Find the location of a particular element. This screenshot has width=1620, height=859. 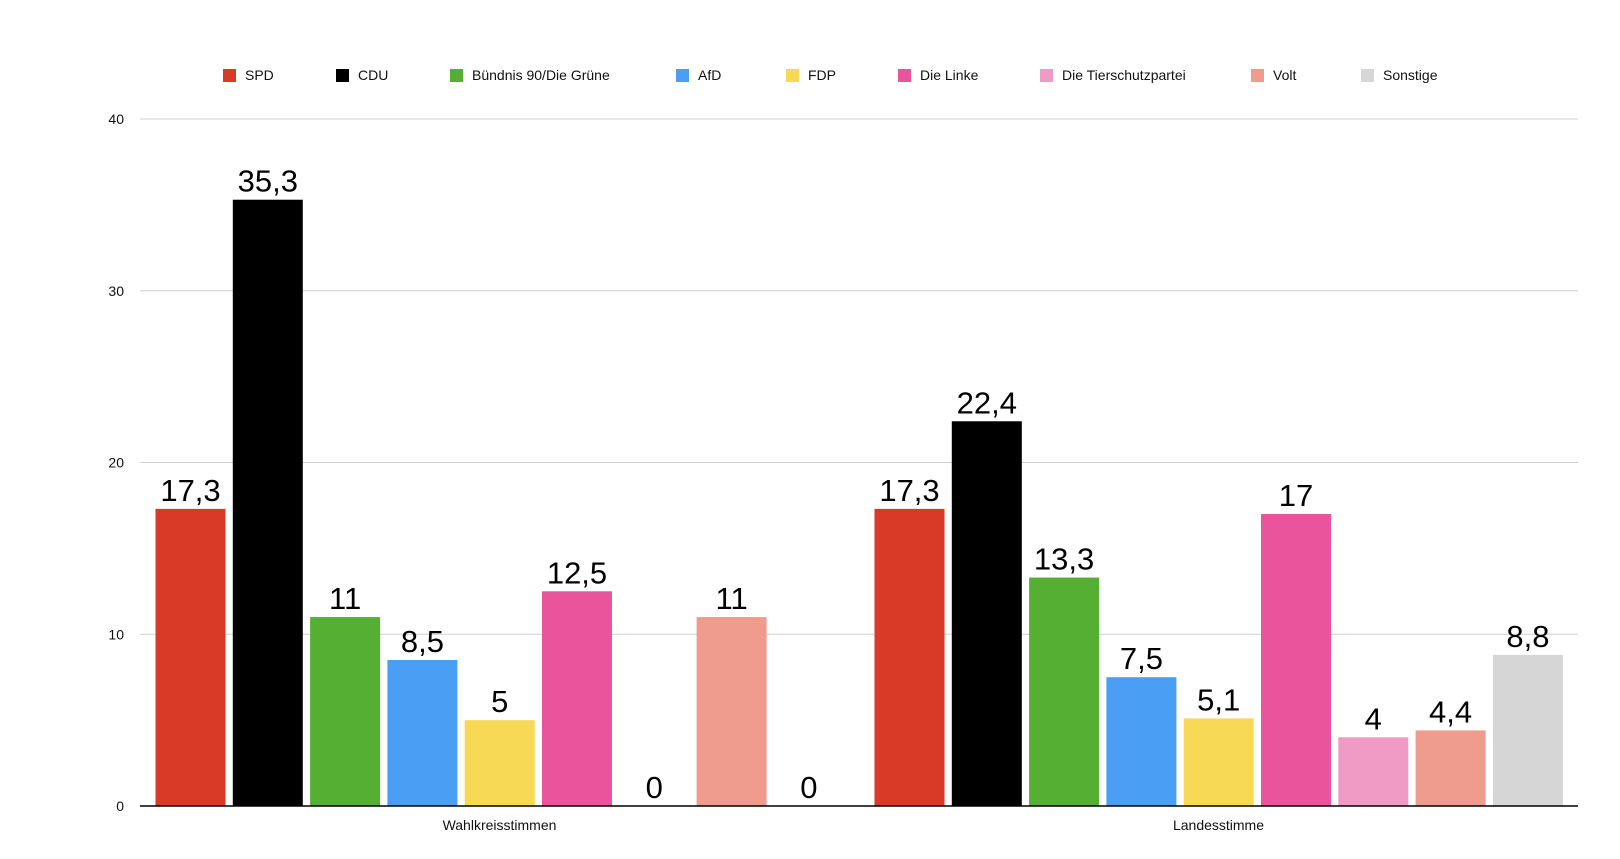

bar-afd-wahlkreisstimmen is located at coordinates (422, 733).